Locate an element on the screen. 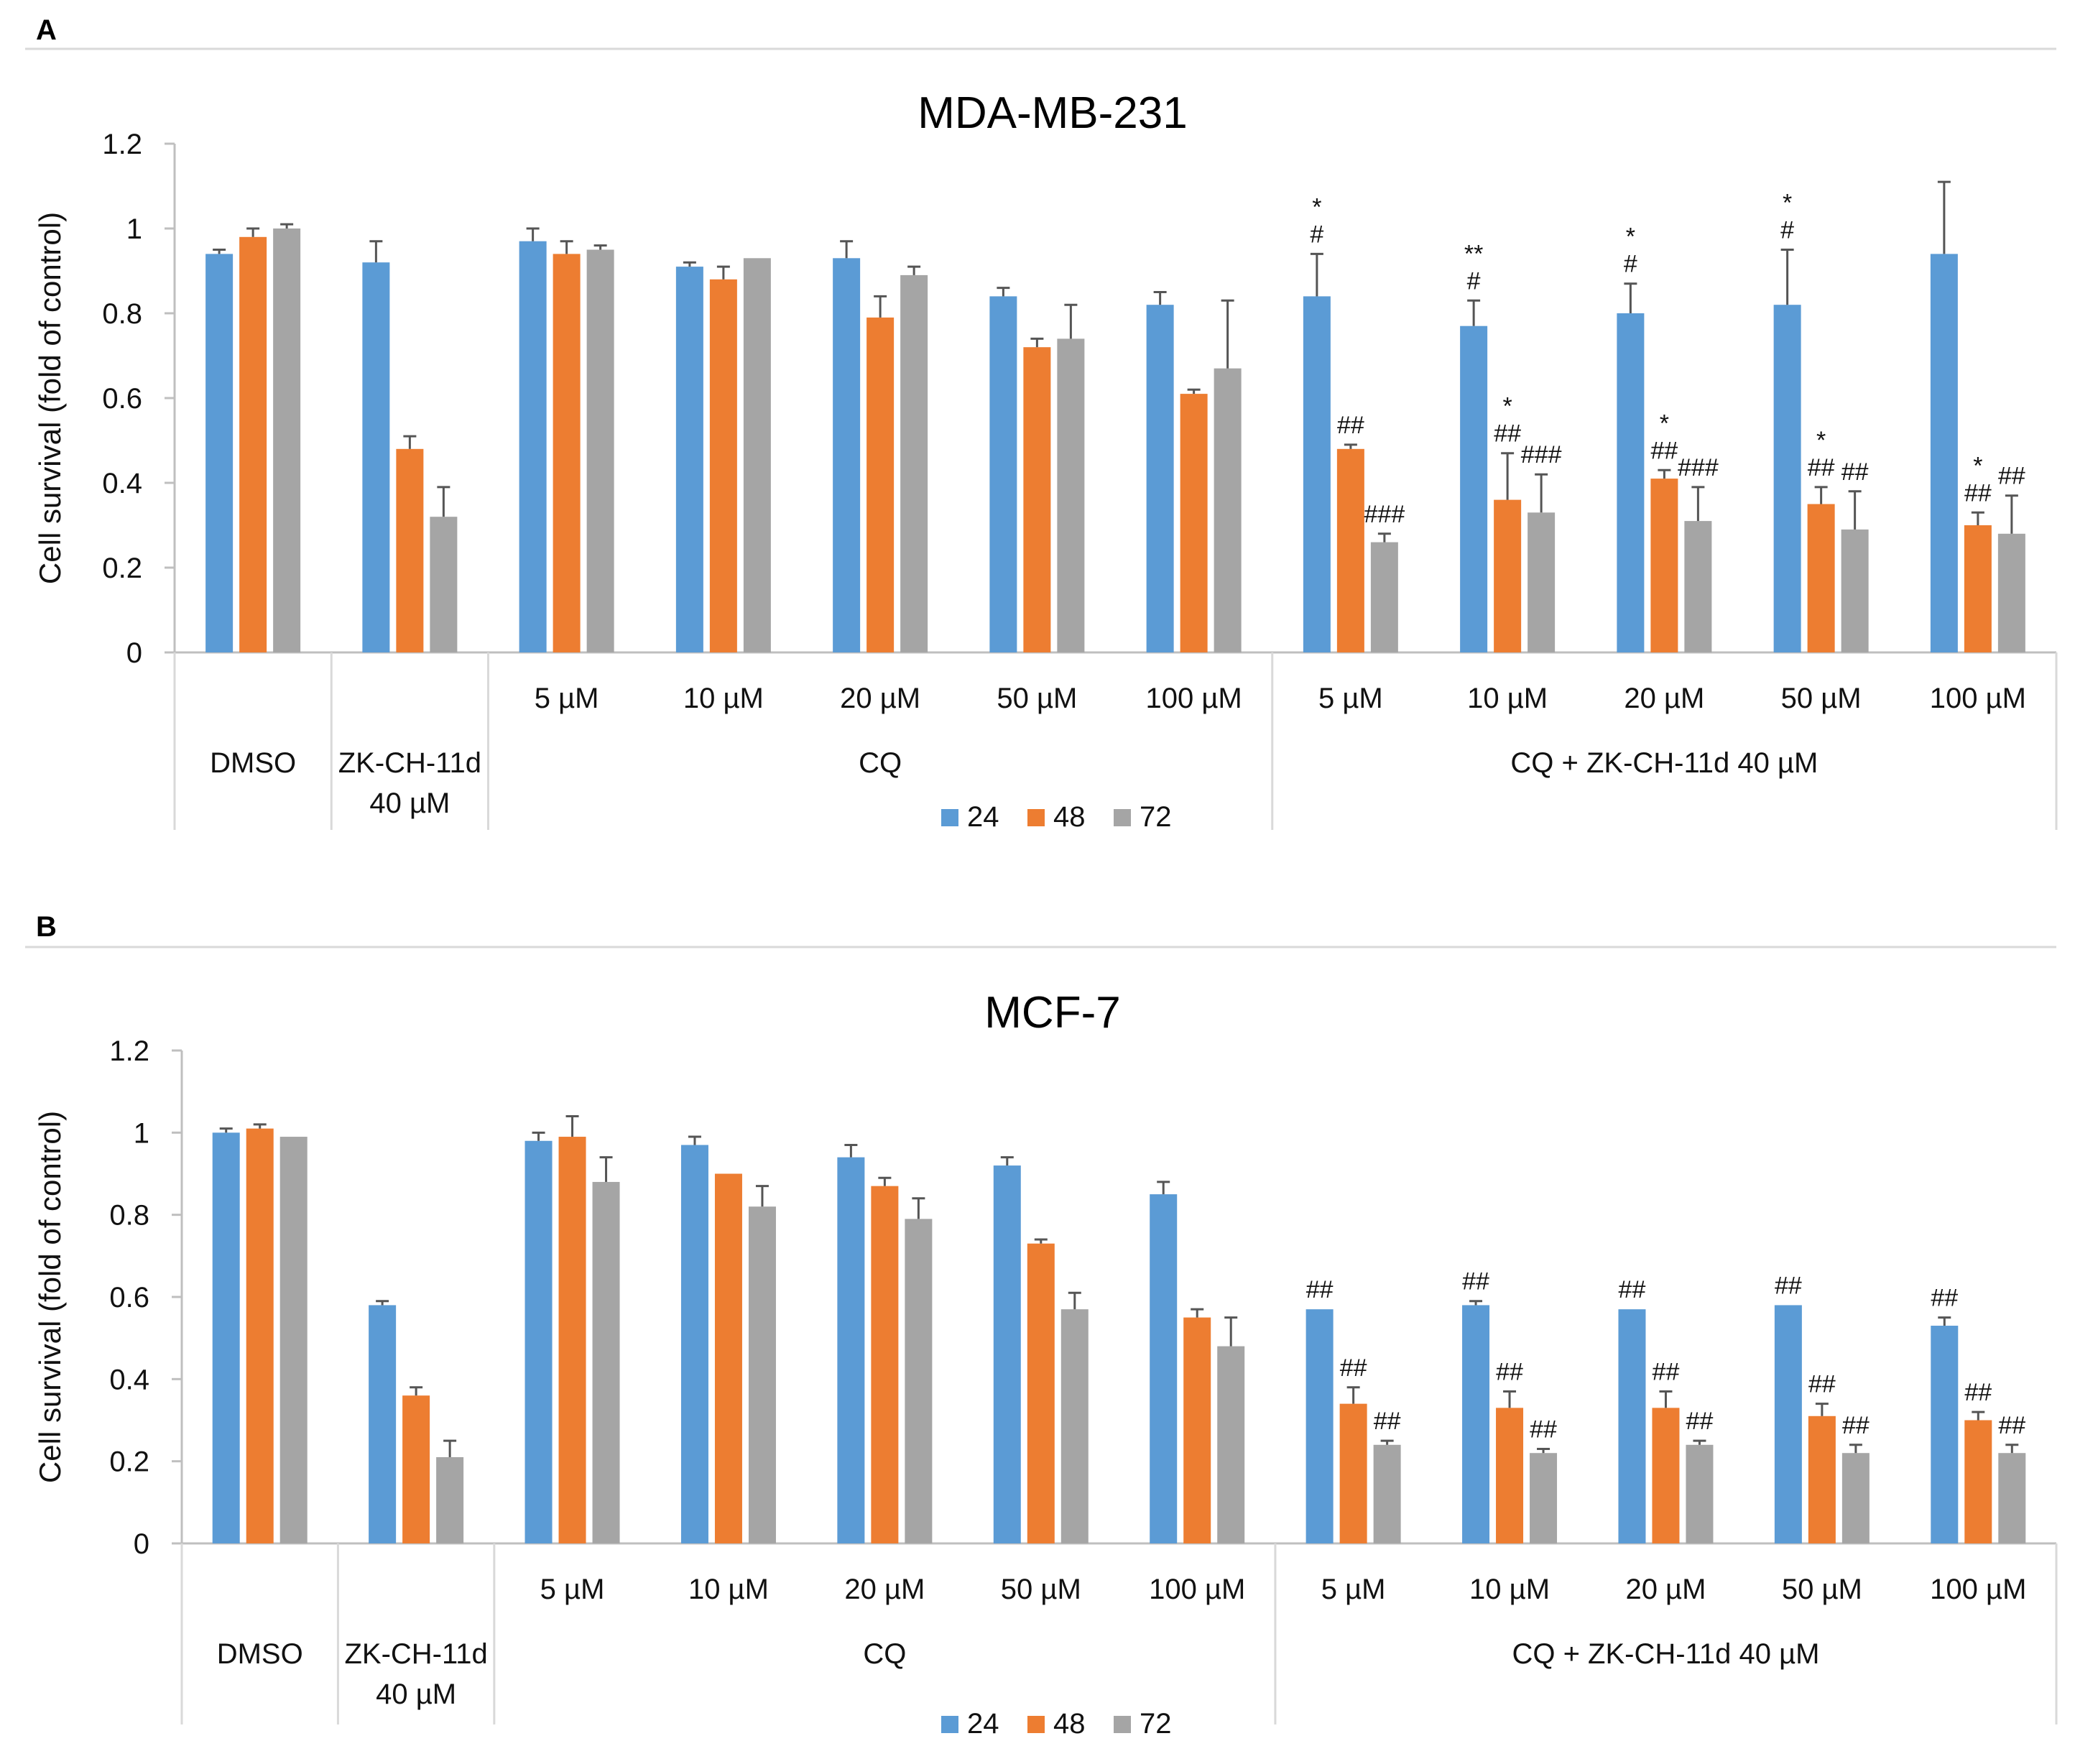 This screenshot has height=1764, width=2075. x-group-label-line: DMSO is located at coordinates (253, 763).